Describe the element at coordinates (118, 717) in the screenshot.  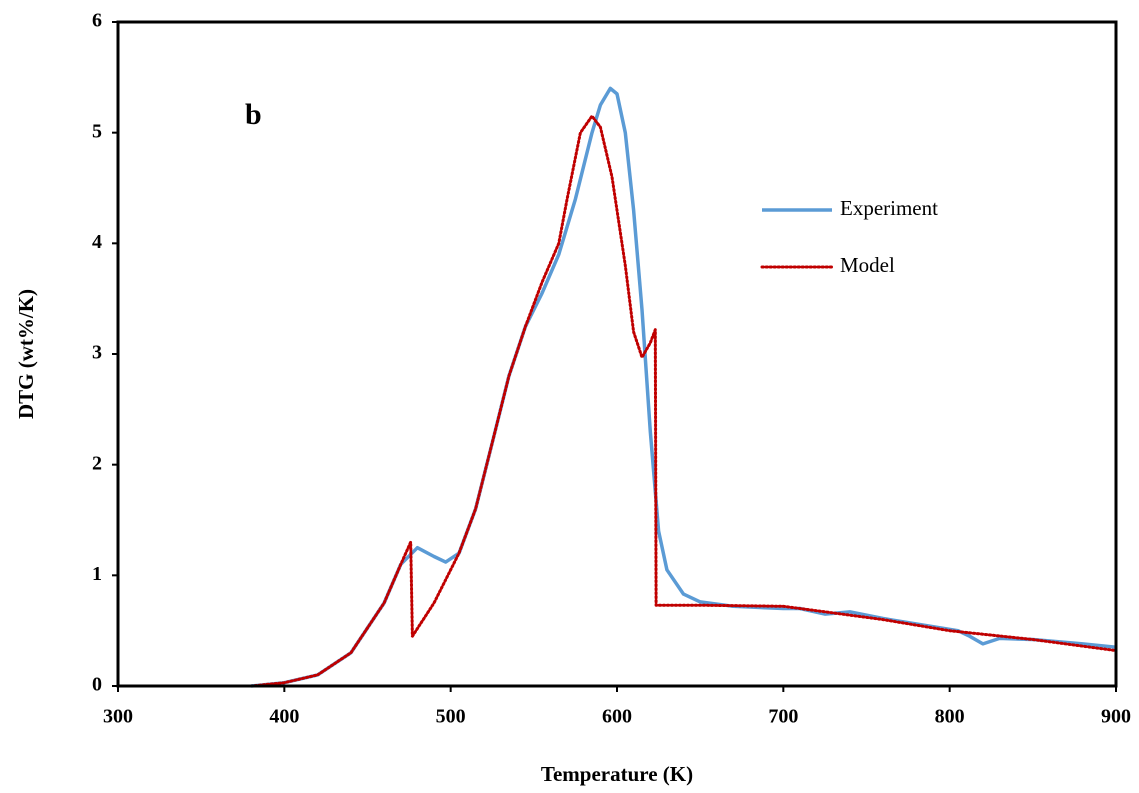
I see `x-tick-label: 300` at that location.